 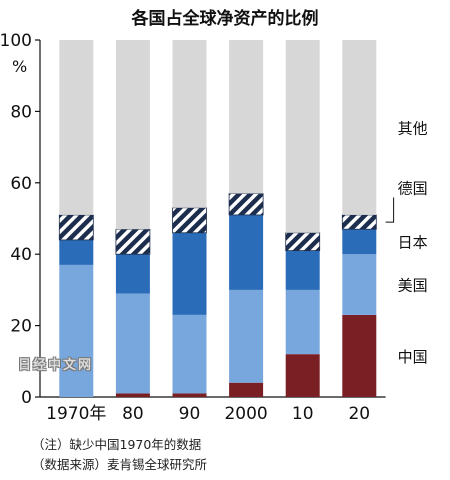 What do you see at coordinates (21, 327) in the screenshot?
I see `y-tick-label: 20` at bounding box center [21, 327].